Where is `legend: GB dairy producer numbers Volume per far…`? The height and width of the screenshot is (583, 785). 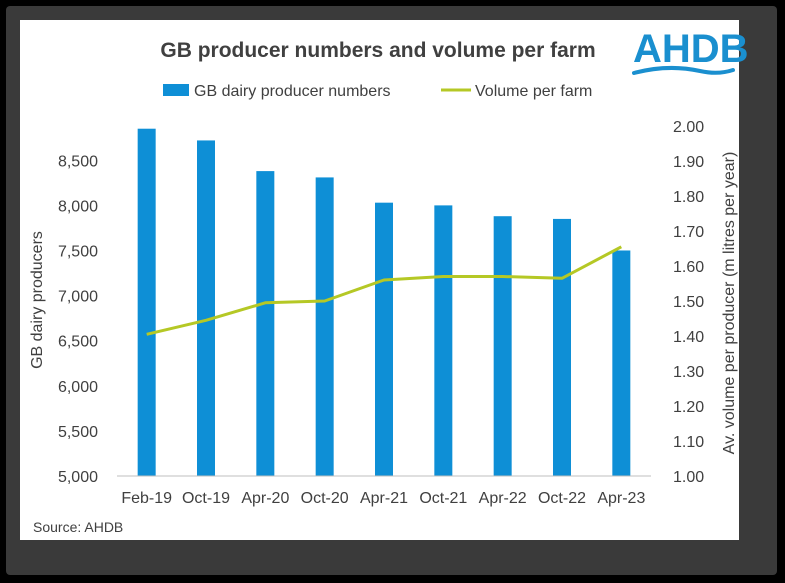
legend: GB dairy producer numbers Volume per far… is located at coordinates (377, 91).